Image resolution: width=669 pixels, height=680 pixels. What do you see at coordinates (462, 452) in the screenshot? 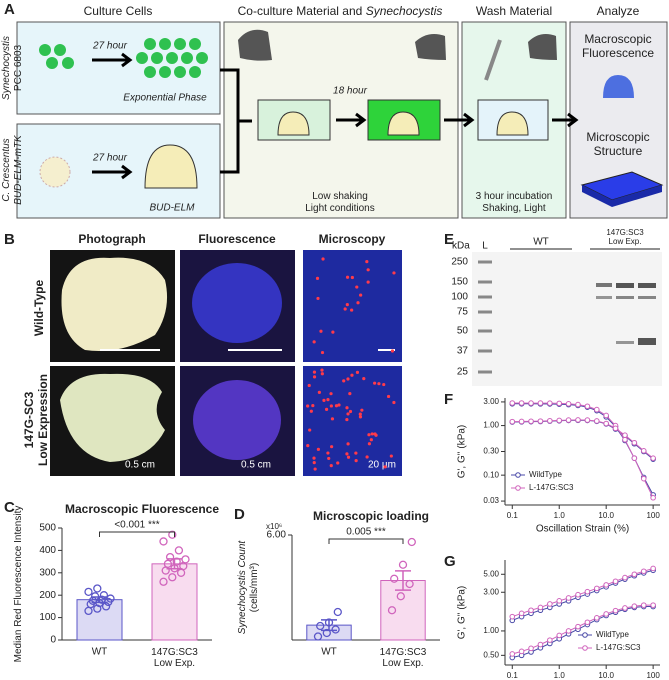
I see `y-axis-label: G', G'' (kPa)` at bounding box center [462, 452].